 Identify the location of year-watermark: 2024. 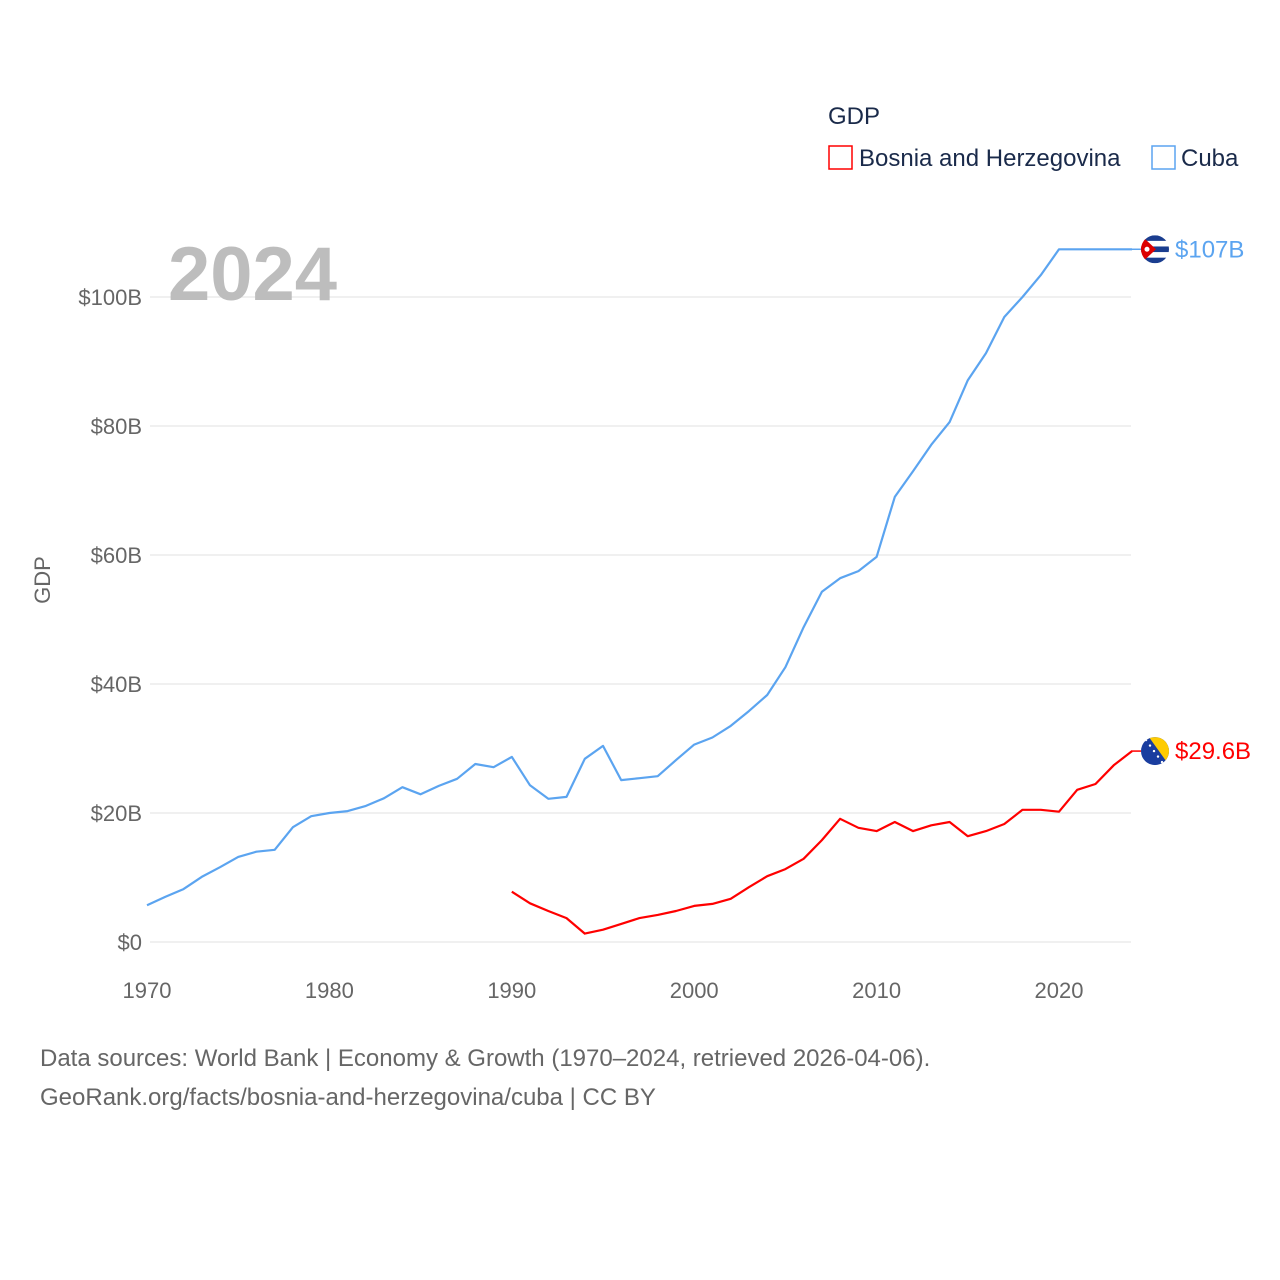
(252, 274).